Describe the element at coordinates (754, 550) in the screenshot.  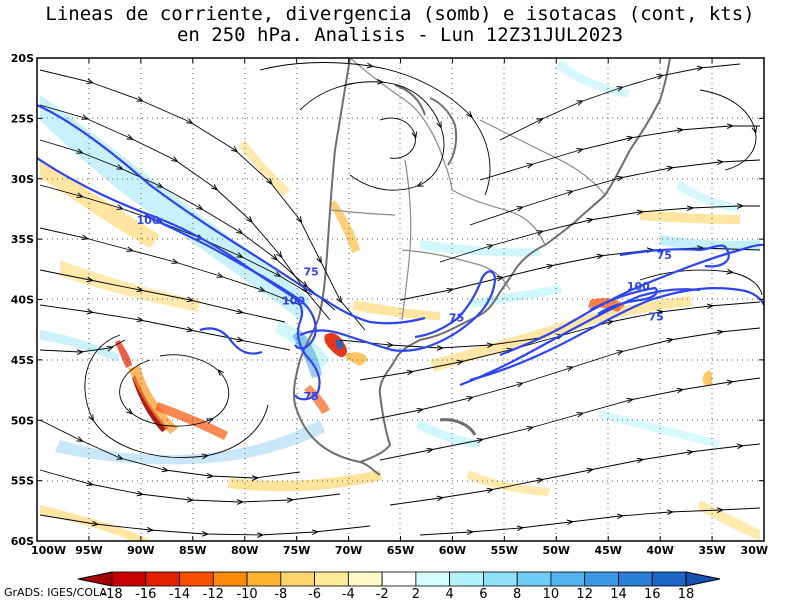
I see `lon-label: 30W` at that location.